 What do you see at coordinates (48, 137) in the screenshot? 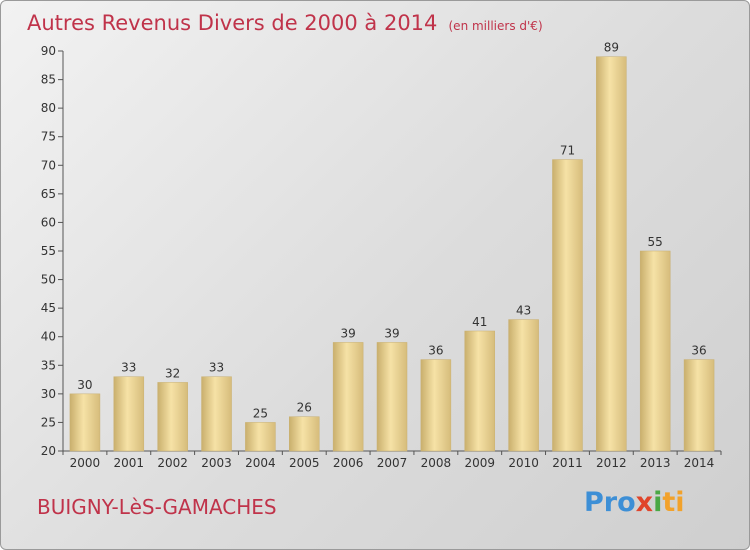
I see `y-tick-label: 75` at bounding box center [48, 137].